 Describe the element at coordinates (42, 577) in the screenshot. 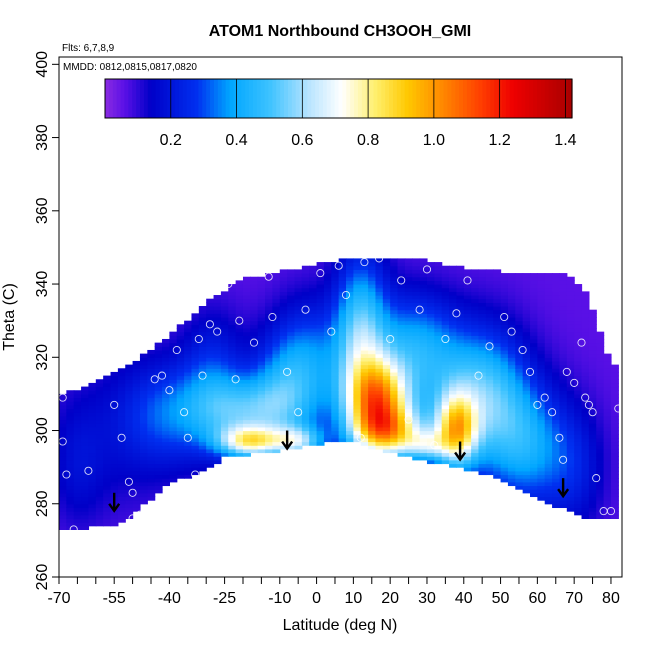

I see `y-tick-label: 260` at that location.